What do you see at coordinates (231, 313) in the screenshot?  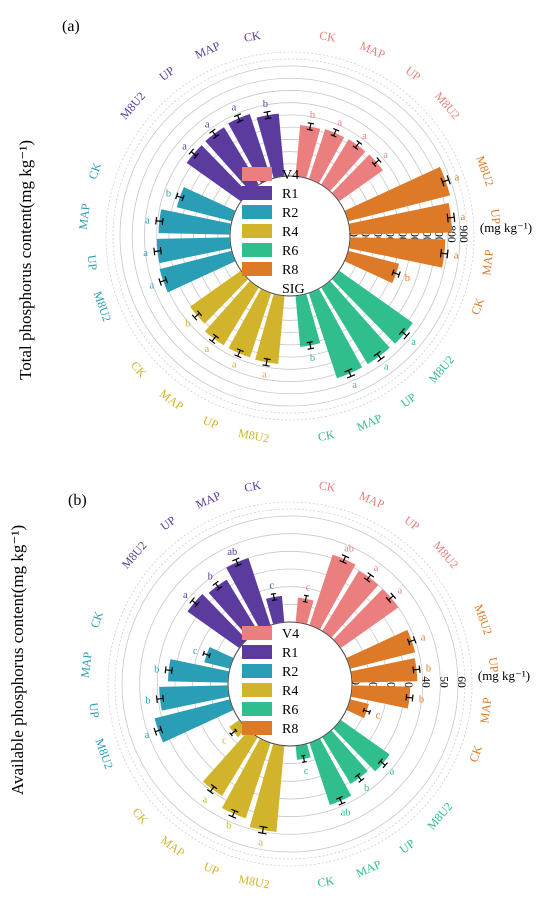 I see `bar-R4-MAP` at bounding box center [231, 313].